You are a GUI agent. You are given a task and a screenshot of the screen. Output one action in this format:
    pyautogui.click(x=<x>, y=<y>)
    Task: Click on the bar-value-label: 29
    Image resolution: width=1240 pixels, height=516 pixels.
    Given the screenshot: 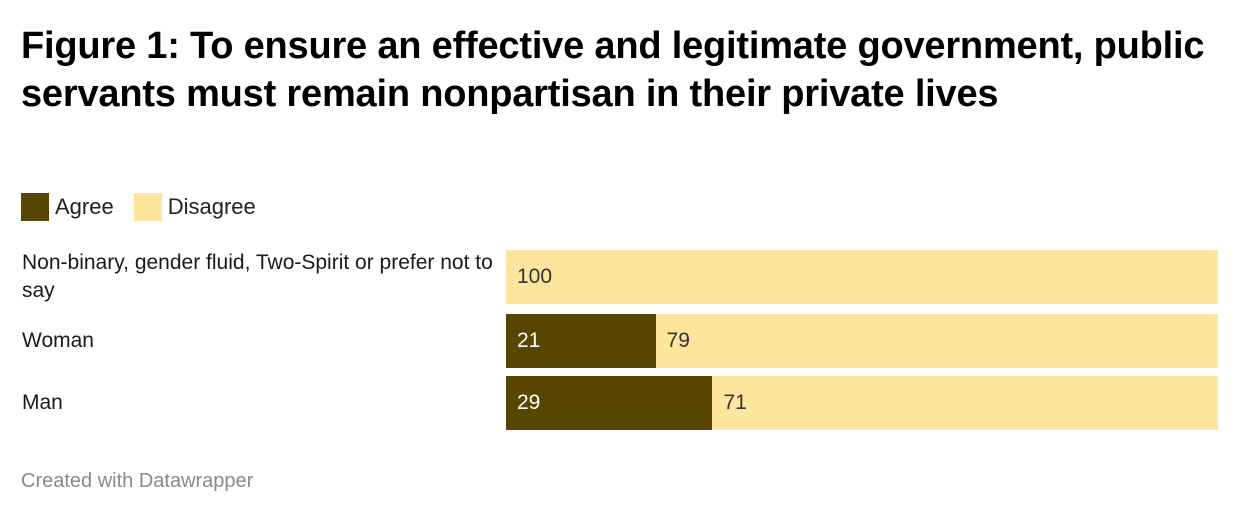 What is the action you would take?
    pyautogui.click(x=529, y=402)
    